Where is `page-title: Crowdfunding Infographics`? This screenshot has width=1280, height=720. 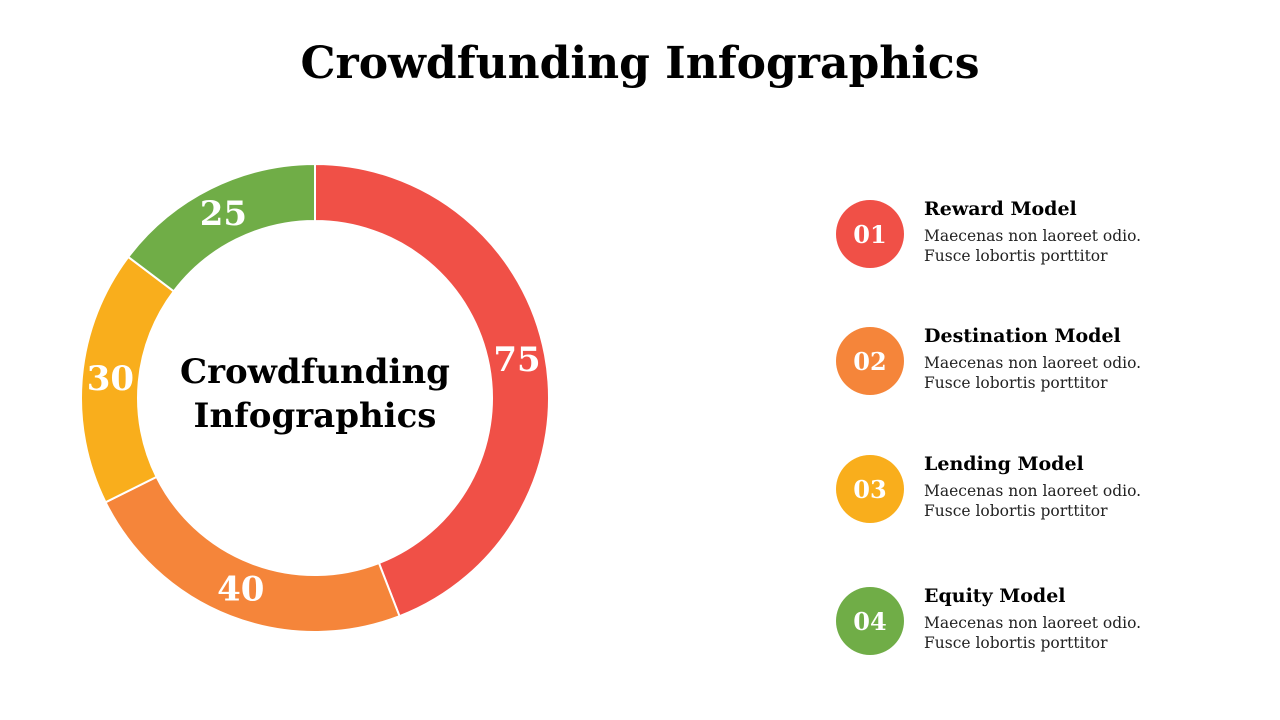 page-title: Crowdfunding Infographics is located at coordinates (640, 63).